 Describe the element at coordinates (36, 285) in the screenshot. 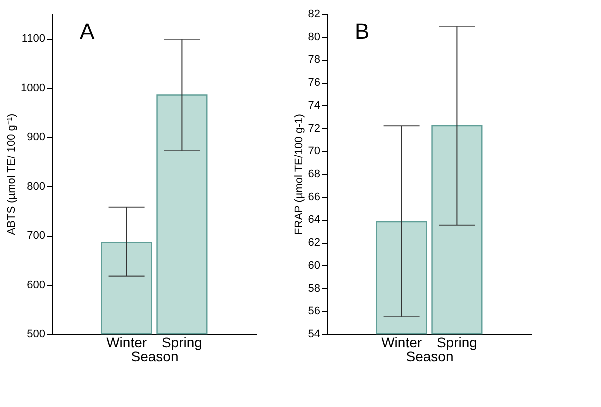

I see `y-tick-label: 600` at that location.